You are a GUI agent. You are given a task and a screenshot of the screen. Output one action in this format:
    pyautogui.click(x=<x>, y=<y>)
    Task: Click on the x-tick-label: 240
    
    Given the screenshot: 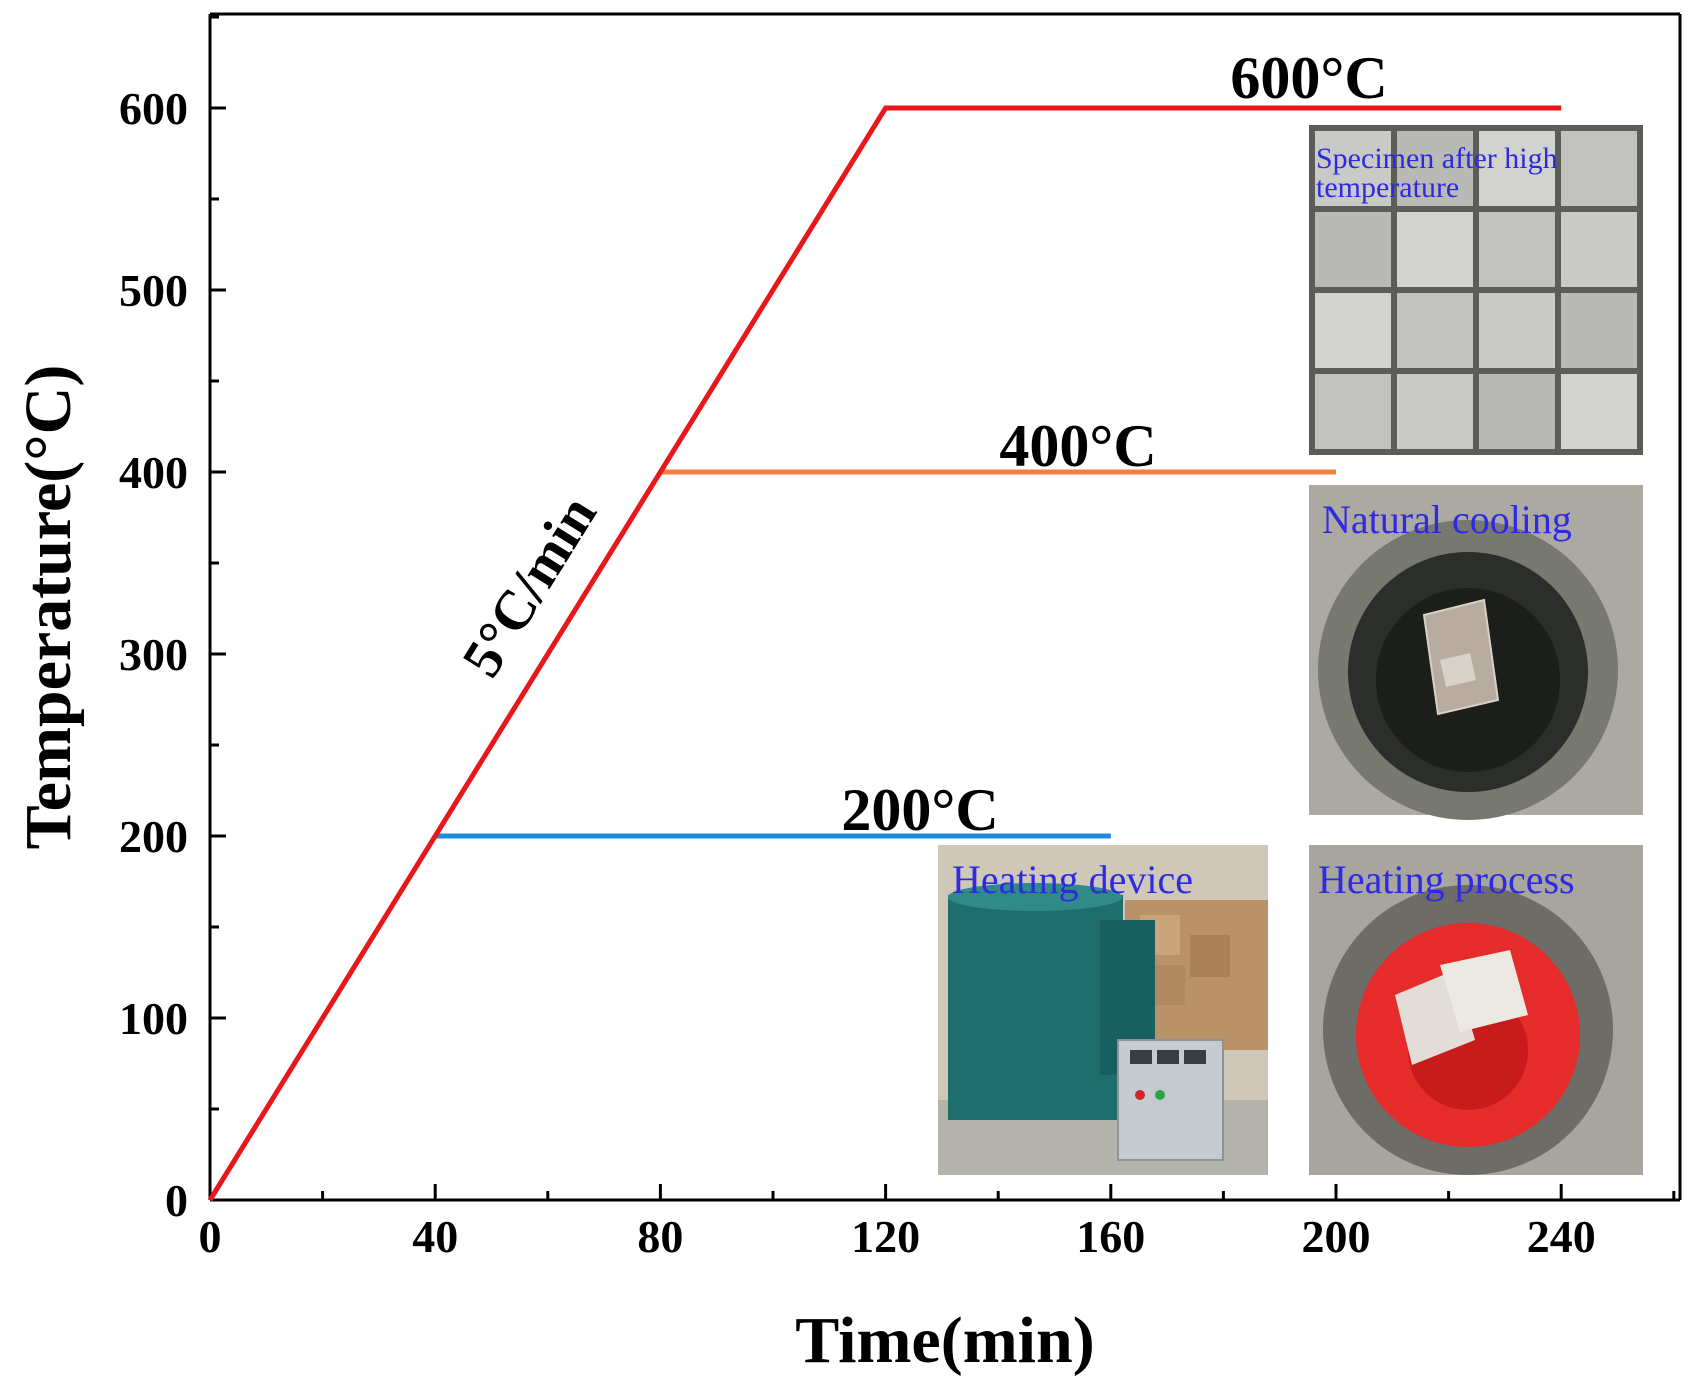 What is the action you would take?
    pyautogui.click(x=1561, y=1236)
    